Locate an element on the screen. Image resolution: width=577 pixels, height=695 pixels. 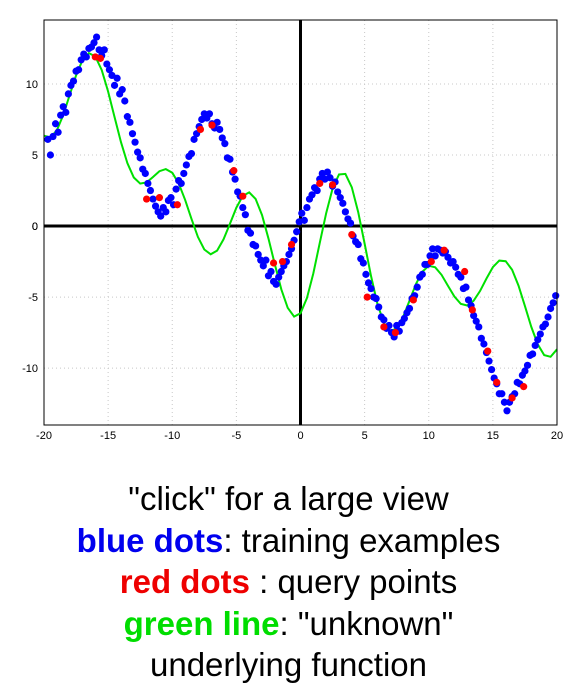
y-tick-label-1: -5 is located at coordinates (33, 298).